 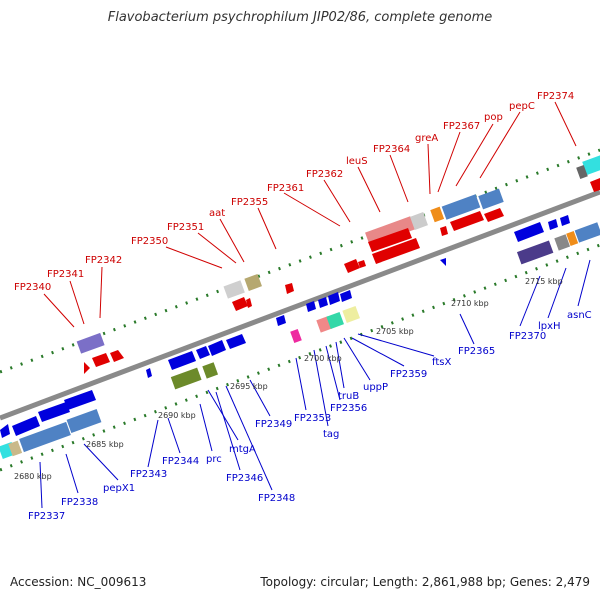 I want to click on gene-label: FP2346, so click(x=244, y=478).